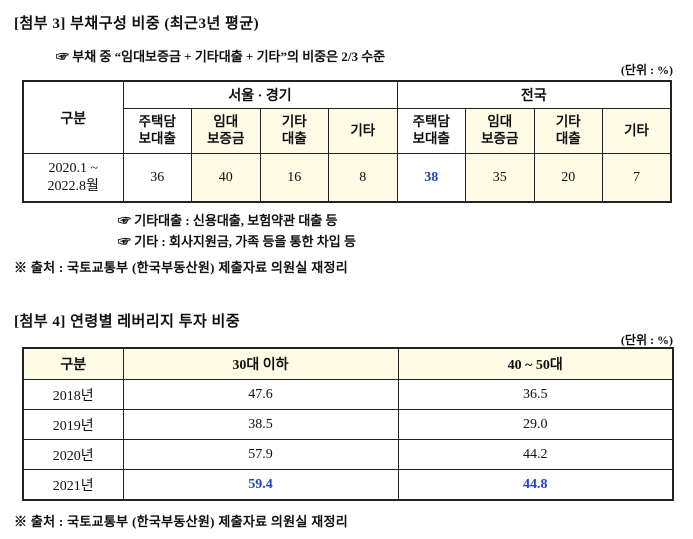  What do you see at coordinates (157, 131) in the screenshot?
I see `table1-subheader-seoul-mortgage: 주택담 보대출` at bounding box center [157, 131].